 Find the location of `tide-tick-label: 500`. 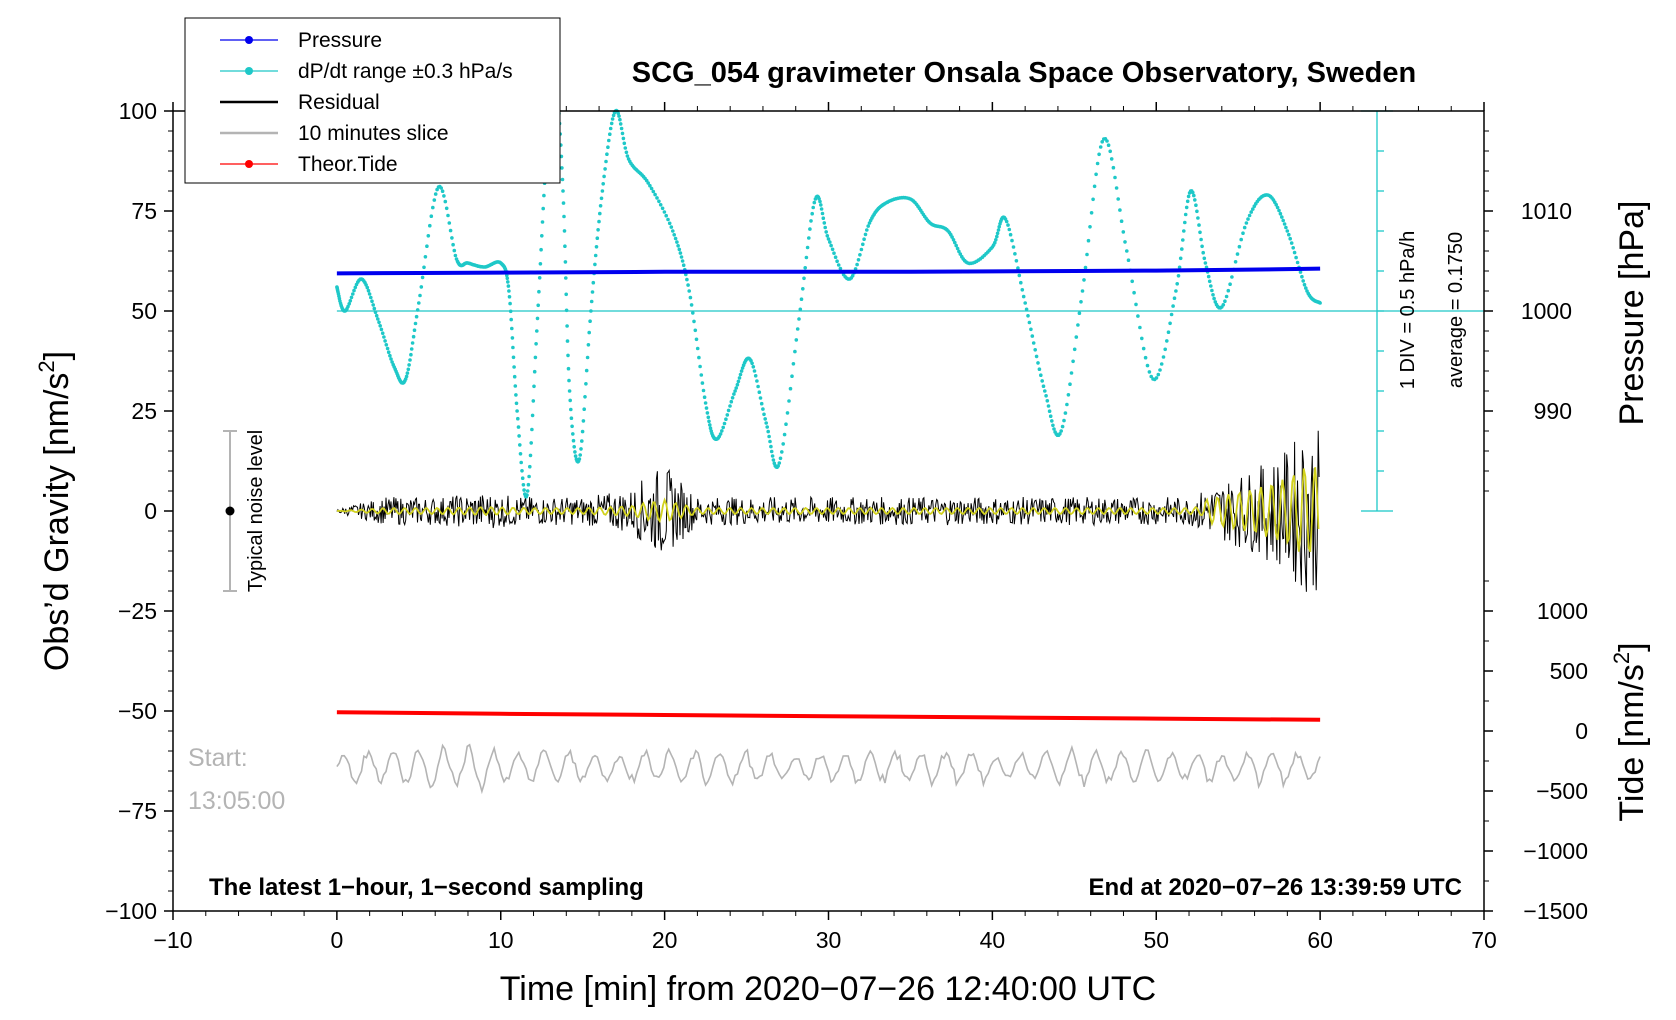

tide-tick-label: 500 is located at coordinates (1569, 671).